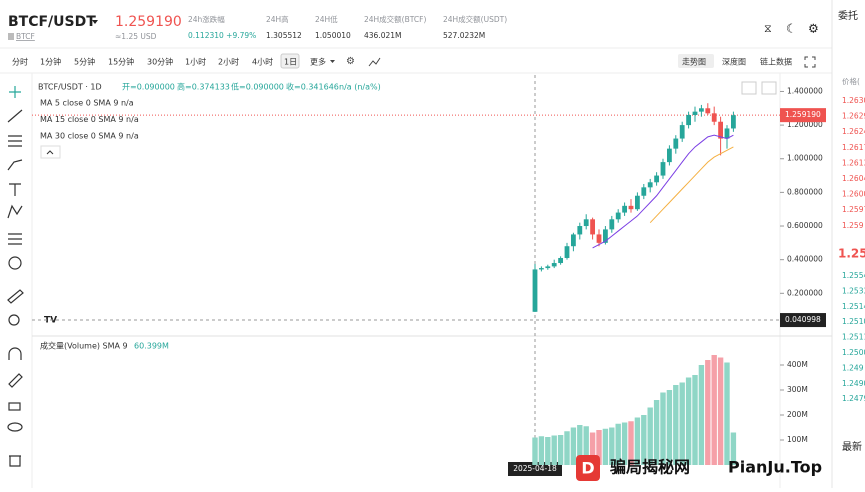 The image size is (865, 492). Describe the element at coordinates (803, 114) in the screenshot. I see `last-price: 1.259190` at that location.